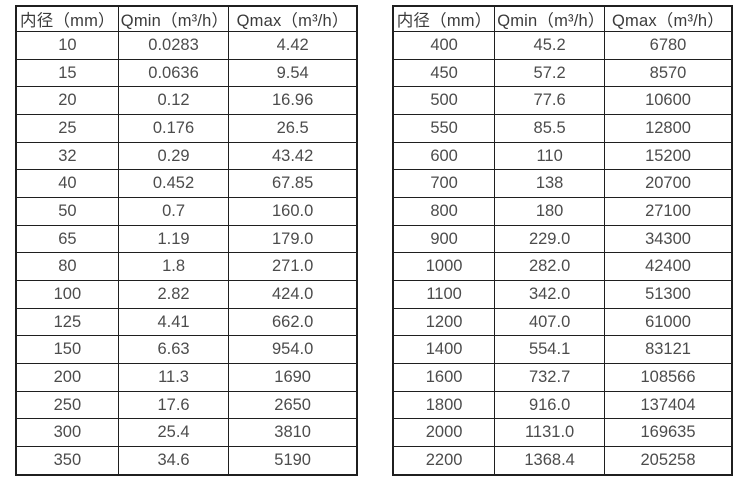 The height and width of the screenshot is (483, 750). I want to click on table-row: 80 1.8 271.0, so click(186, 267).